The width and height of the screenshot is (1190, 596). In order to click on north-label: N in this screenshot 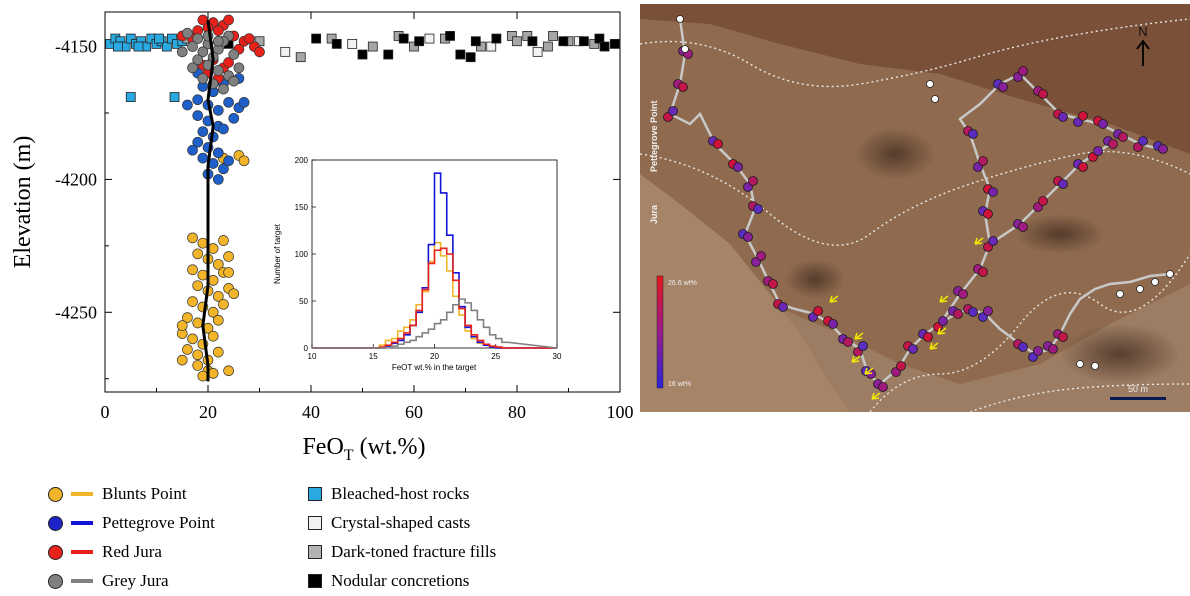, I will do `click(1142, 31)`.